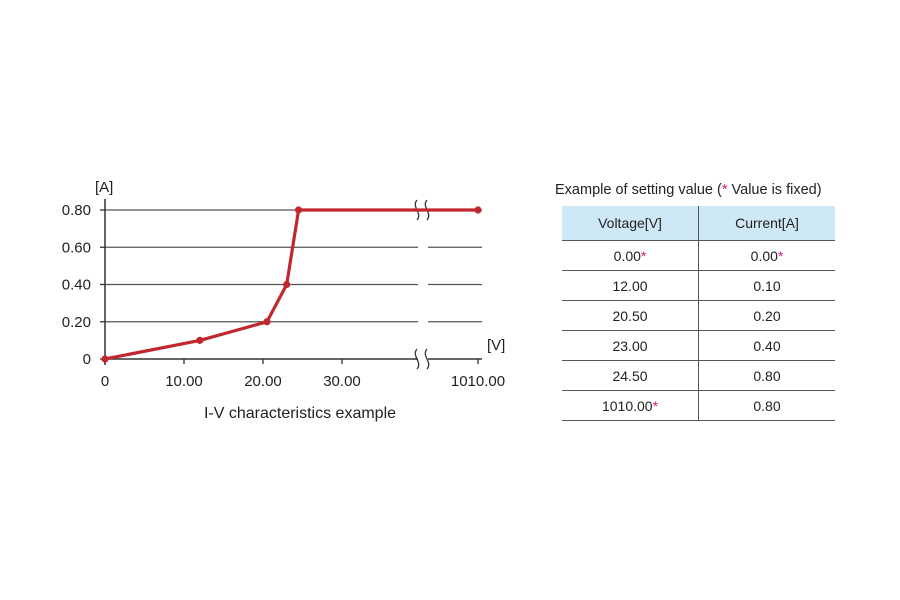  Describe the element at coordinates (184, 381) in the screenshot. I see `x-tick-label: 10.00` at that location.